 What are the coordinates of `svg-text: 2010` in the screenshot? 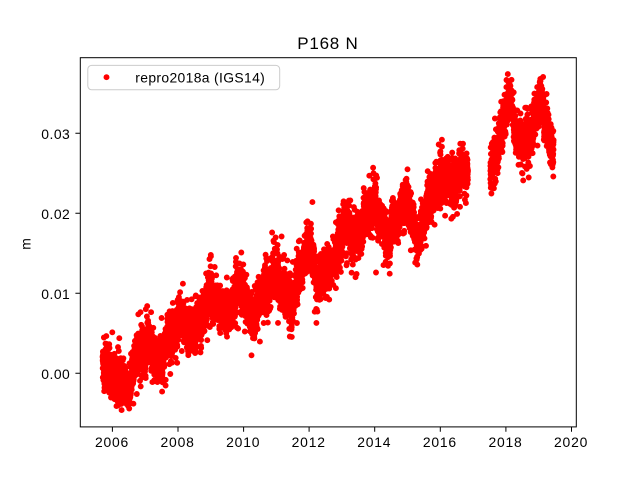 It's located at (243, 442).